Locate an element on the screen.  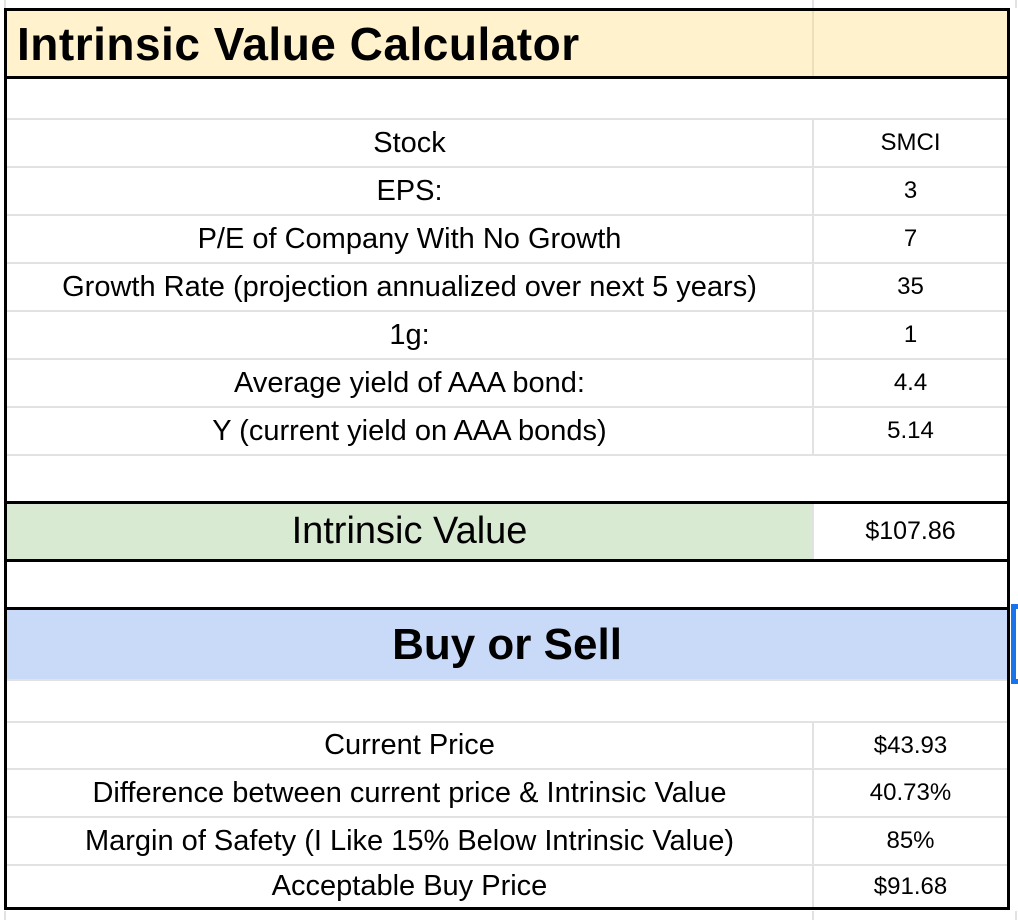
cell-difference-value: 40.73% is located at coordinates (909, 793).